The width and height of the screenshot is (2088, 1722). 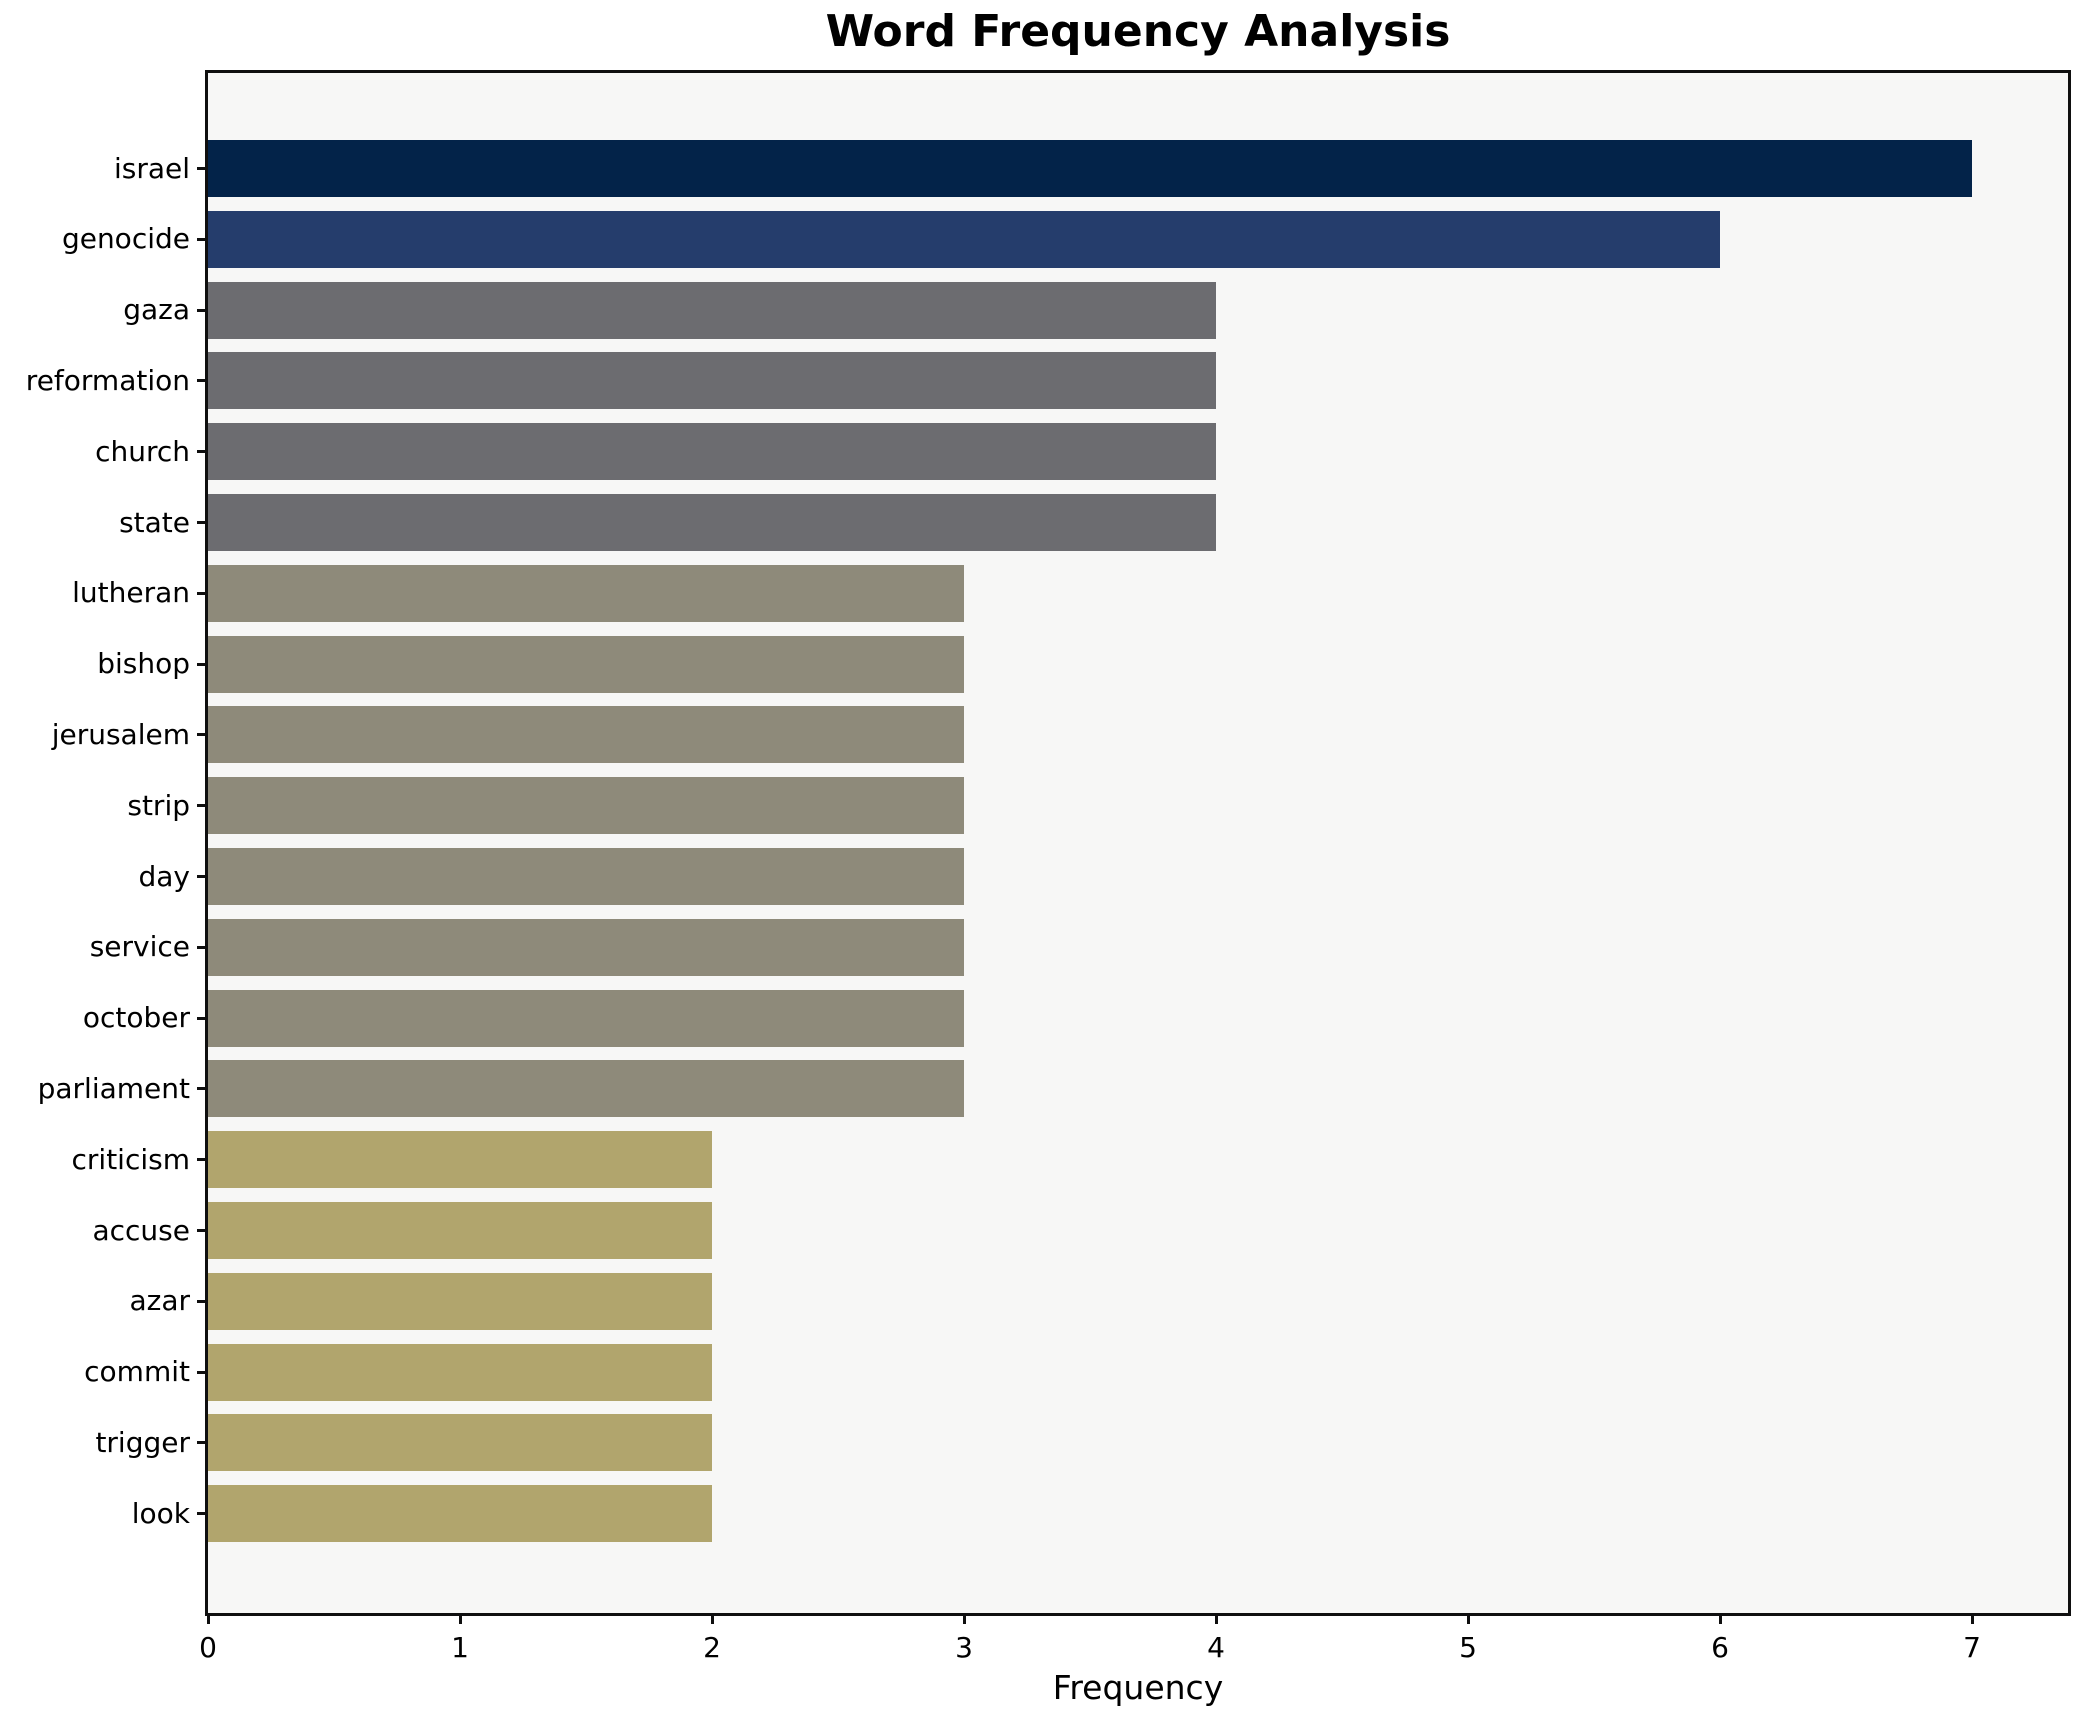 What do you see at coordinates (586, 1089) in the screenshot?
I see `bar-parliament` at bounding box center [586, 1089].